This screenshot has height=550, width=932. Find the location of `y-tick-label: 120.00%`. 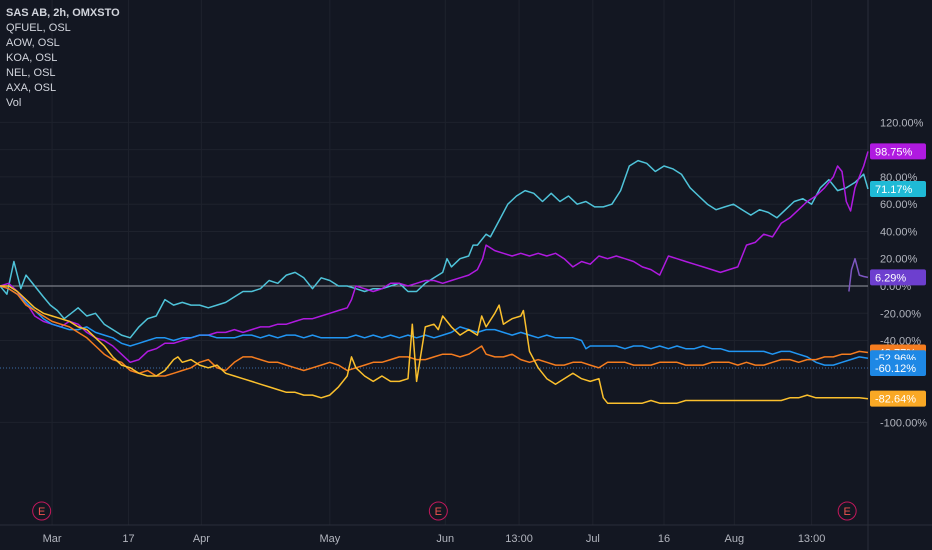

y-tick-label: 120.00% is located at coordinates (902, 123).